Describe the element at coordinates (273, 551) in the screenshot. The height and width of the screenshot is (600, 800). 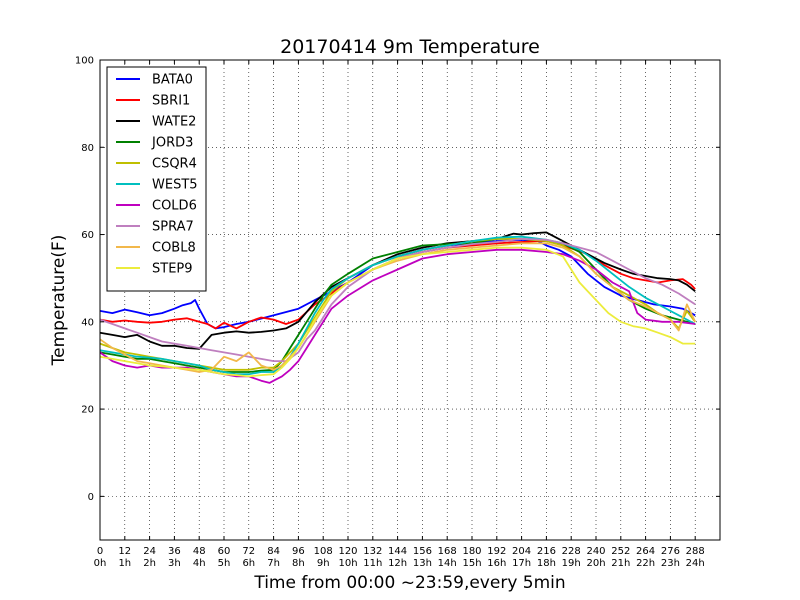
I see `x-tick-label: 84` at that location.